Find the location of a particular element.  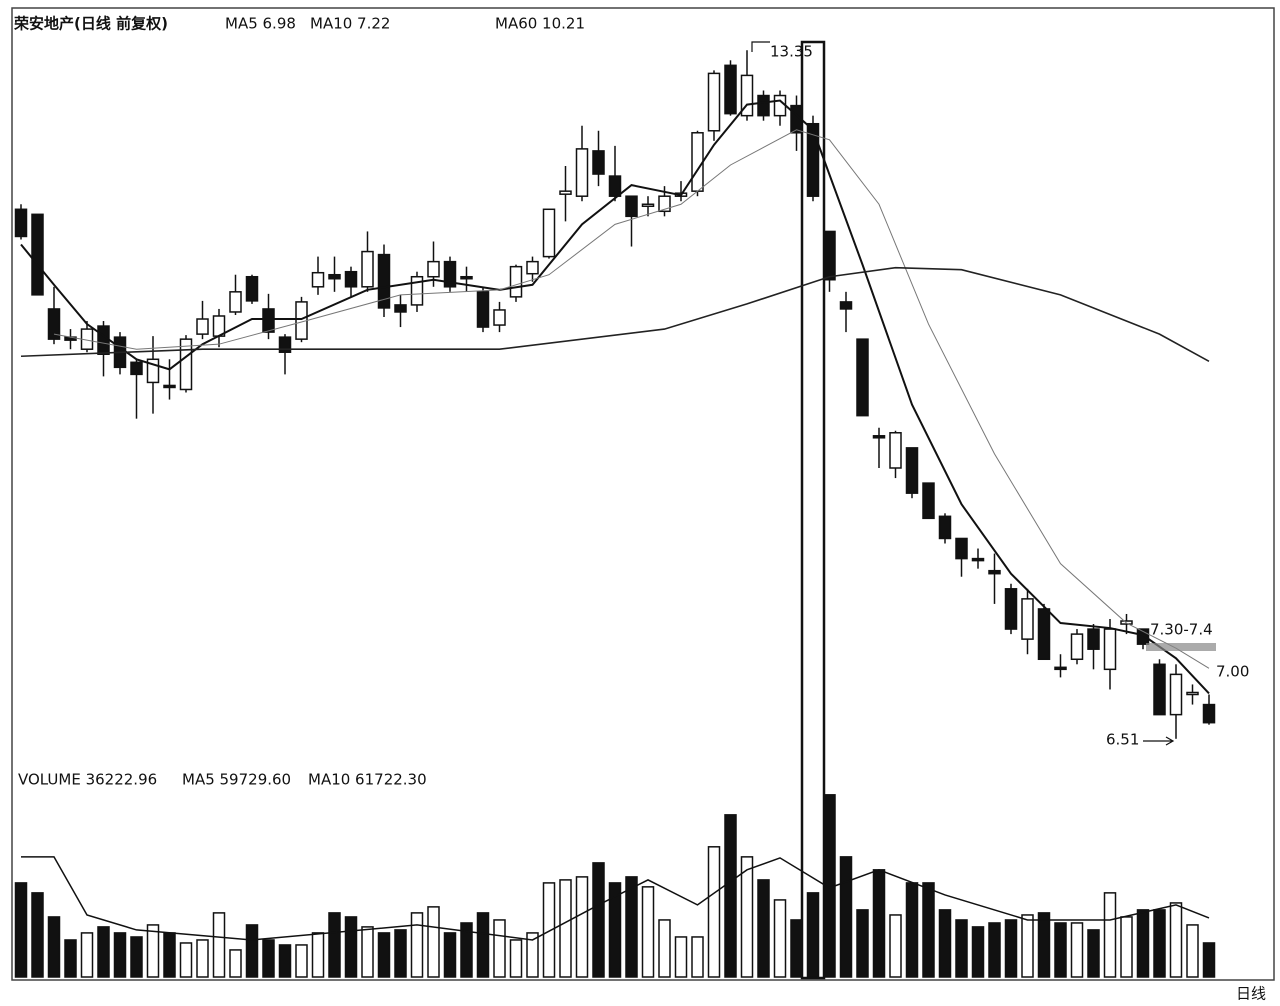

chart-title: 荣安地产(日线 前复权) is located at coordinates (90, 24).